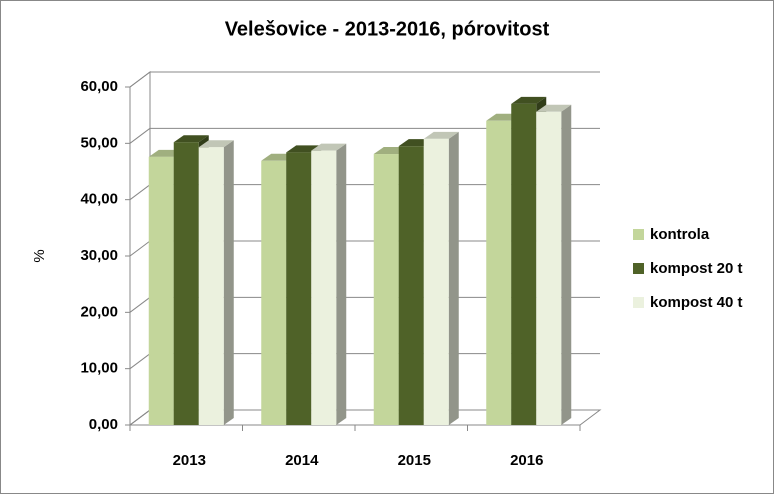 Image resolution: width=775 pixels, height=495 pixels. I want to click on y-tick-label: 40,00, so click(99, 199).